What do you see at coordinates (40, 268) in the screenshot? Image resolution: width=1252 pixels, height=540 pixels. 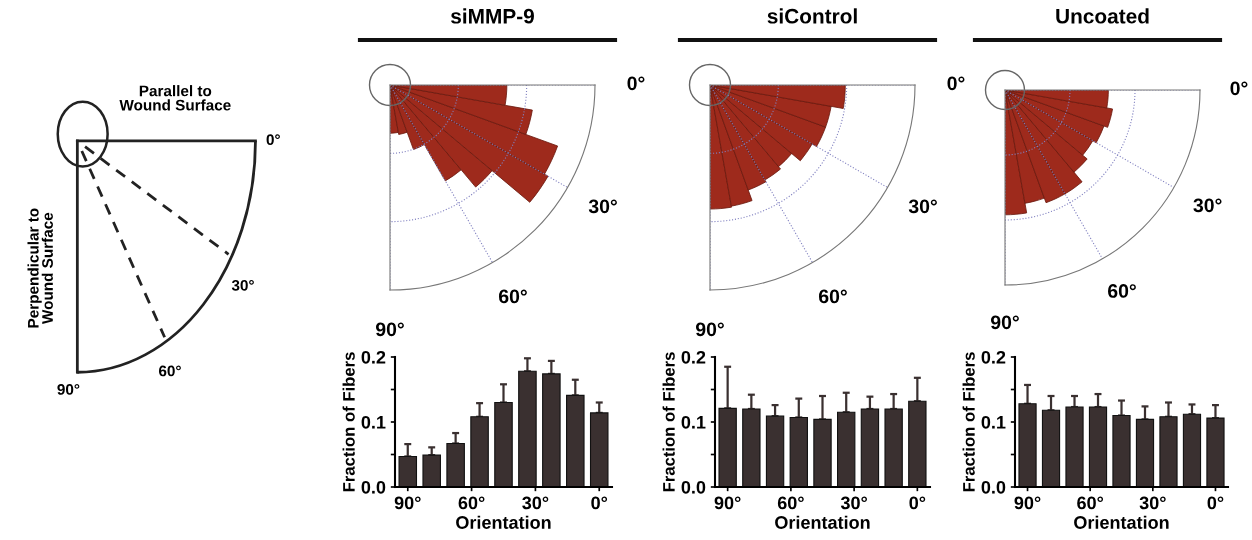 I see `text: Perpendicular to Wound Surface` at bounding box center [40, 268].